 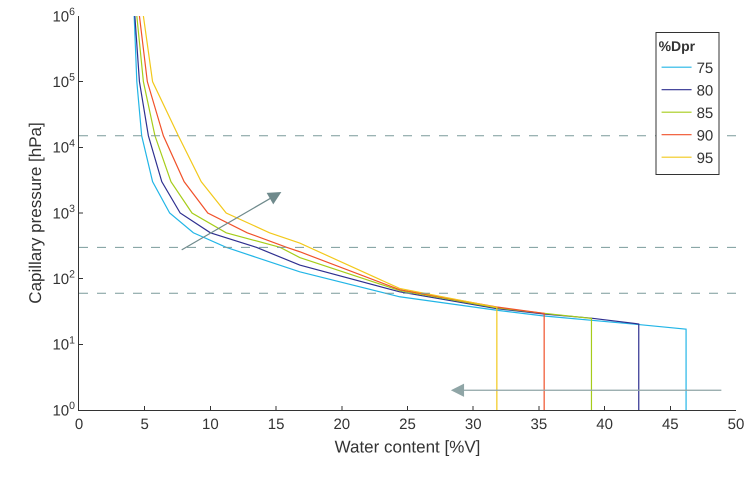 I want to click on x-tick-label: 0, so click(x=79, y=424).